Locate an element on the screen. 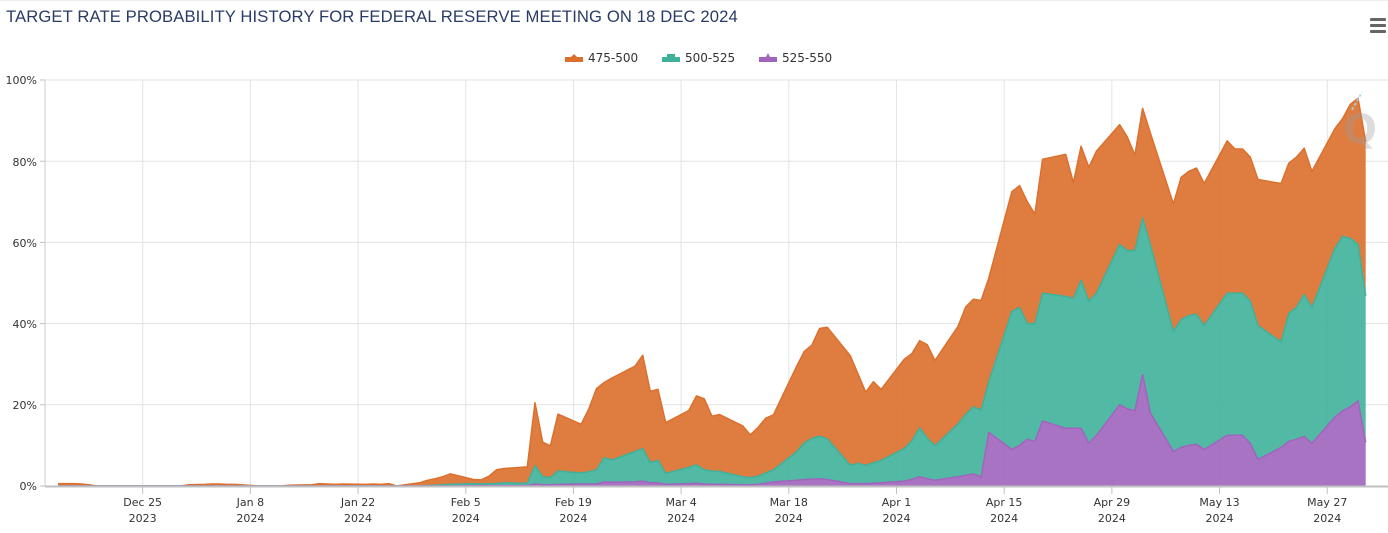 The width and height of the screenshot is (1388, 533). x-tick-year-label: 2023 is located at coordinates (143, 518).